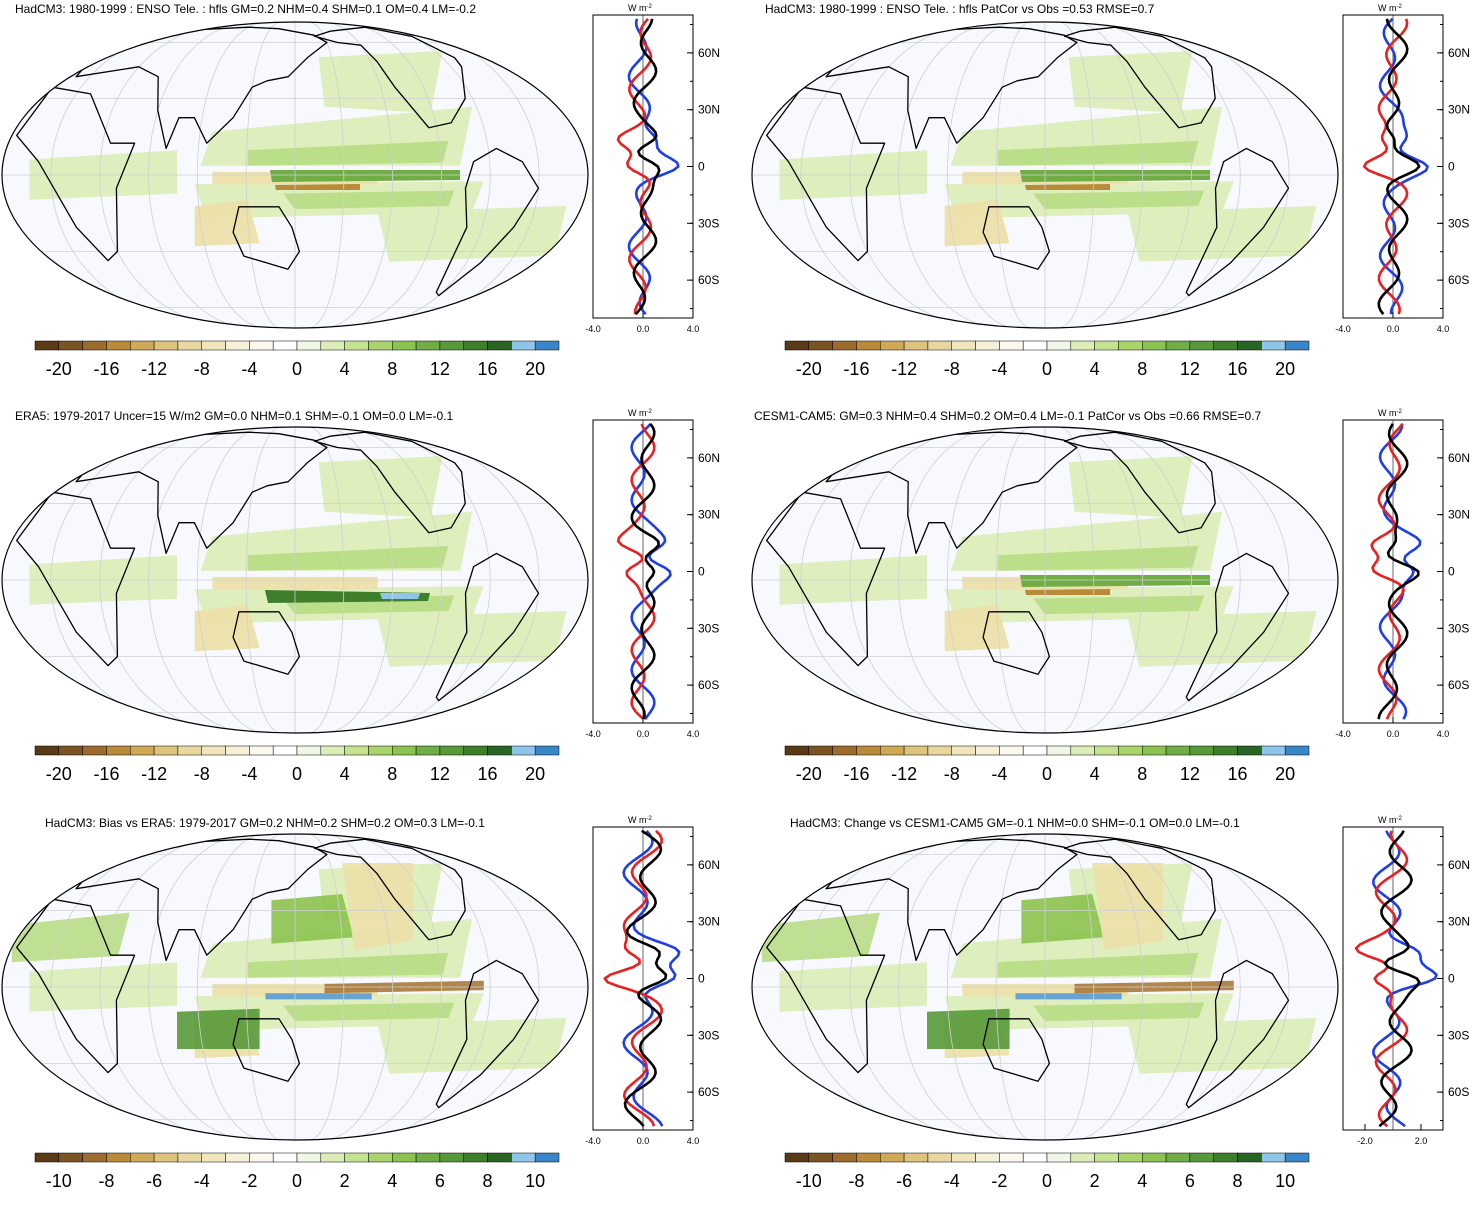 The image size is (1483, 1207). Describe the element at coordinates (202, 1181) in the screenshot. I see `colorbar-tick-label: -4` at that location.